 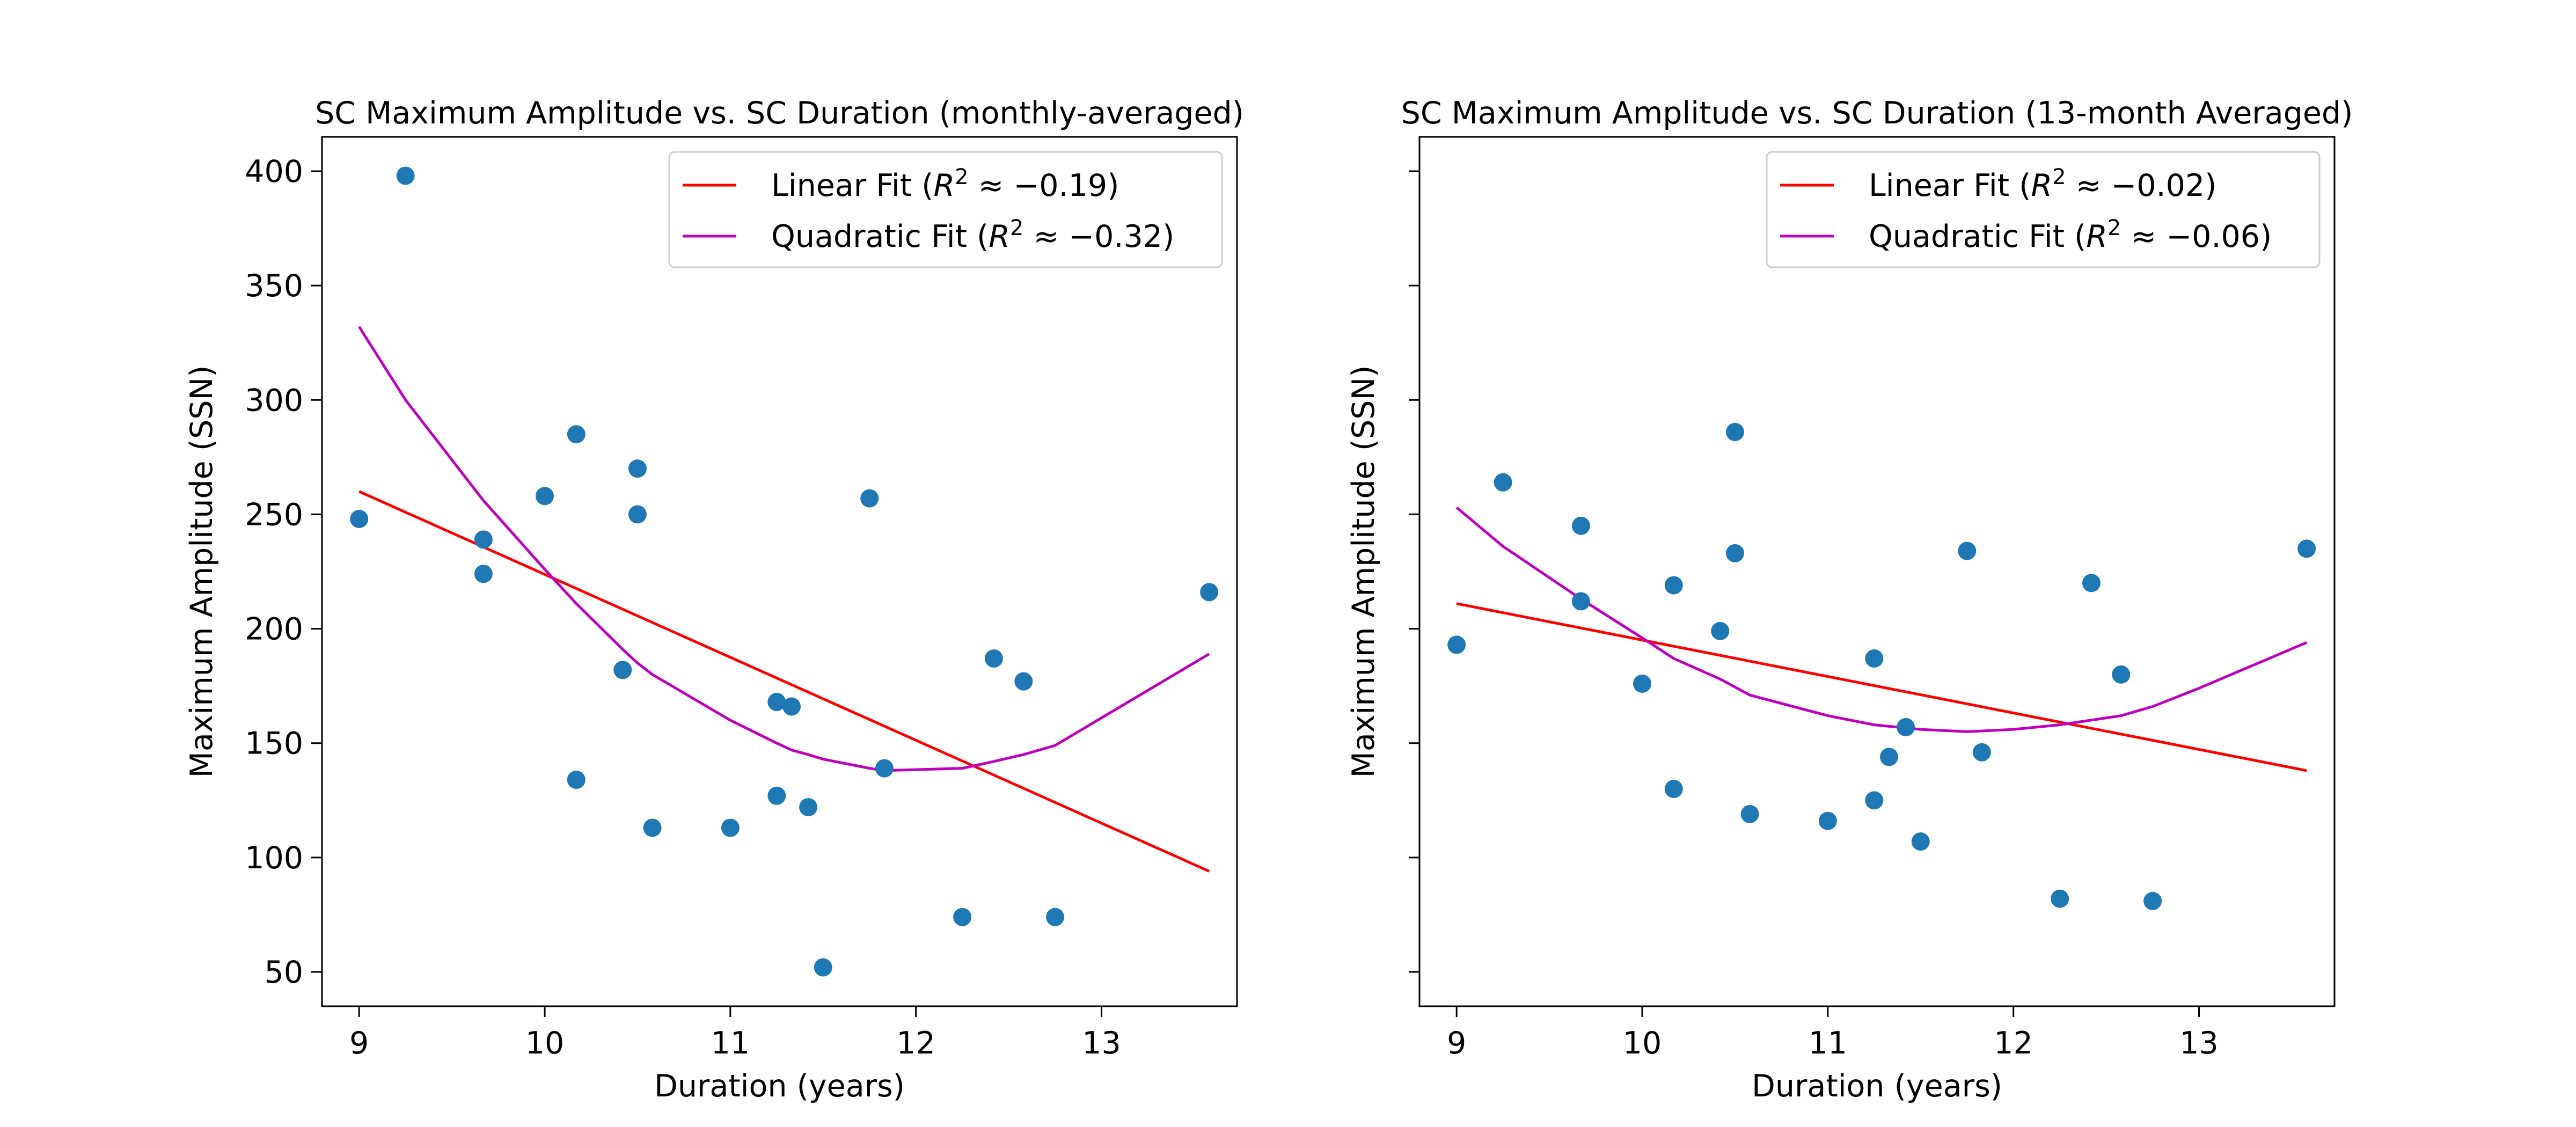 I want to click on plot-area, so click(x=1881, y=666).